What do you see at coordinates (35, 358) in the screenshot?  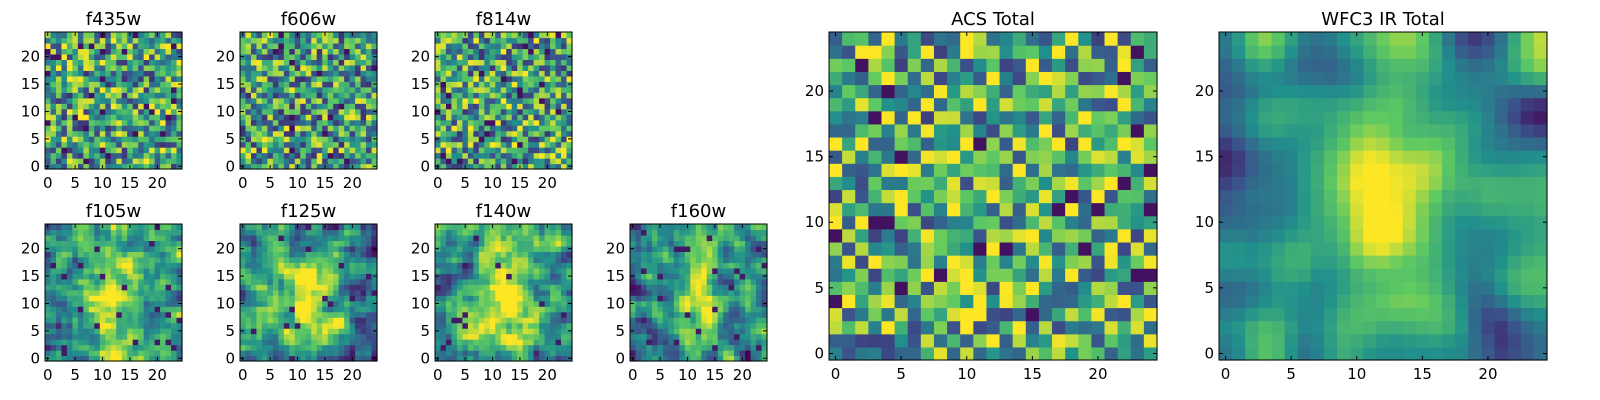 I see `y-tick-label: 0` at bounding box center [35, 358].